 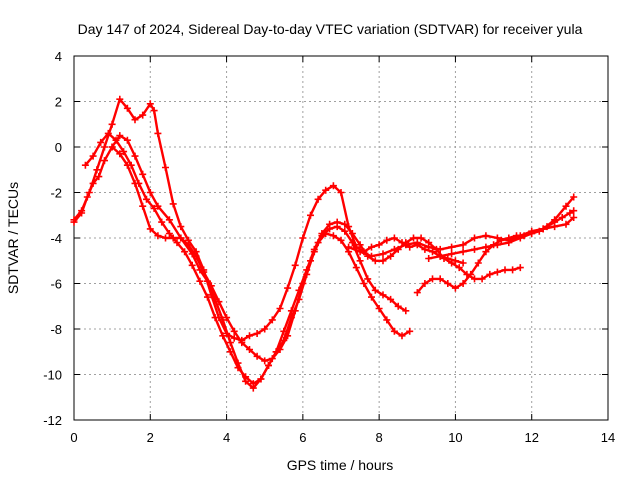 What do you see at coordinates (58, 56) in the screenshot?
I see `y-tick-label: 4` at bounding box center [58, 56].